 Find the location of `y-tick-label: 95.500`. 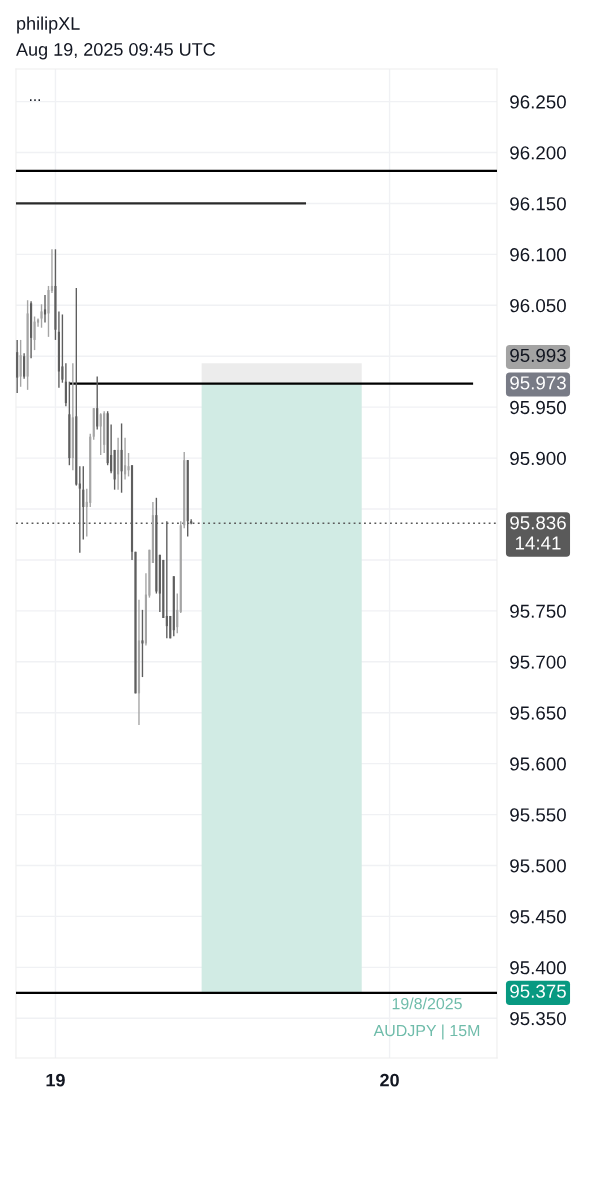

y-tick-label: 95.500 is located at coordinates (538, 866).